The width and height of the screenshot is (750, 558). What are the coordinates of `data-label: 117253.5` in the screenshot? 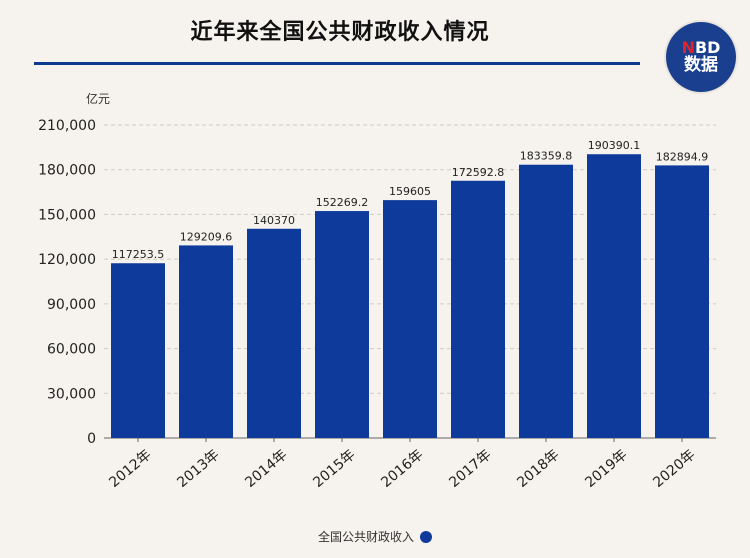 It's located at (138, 254).